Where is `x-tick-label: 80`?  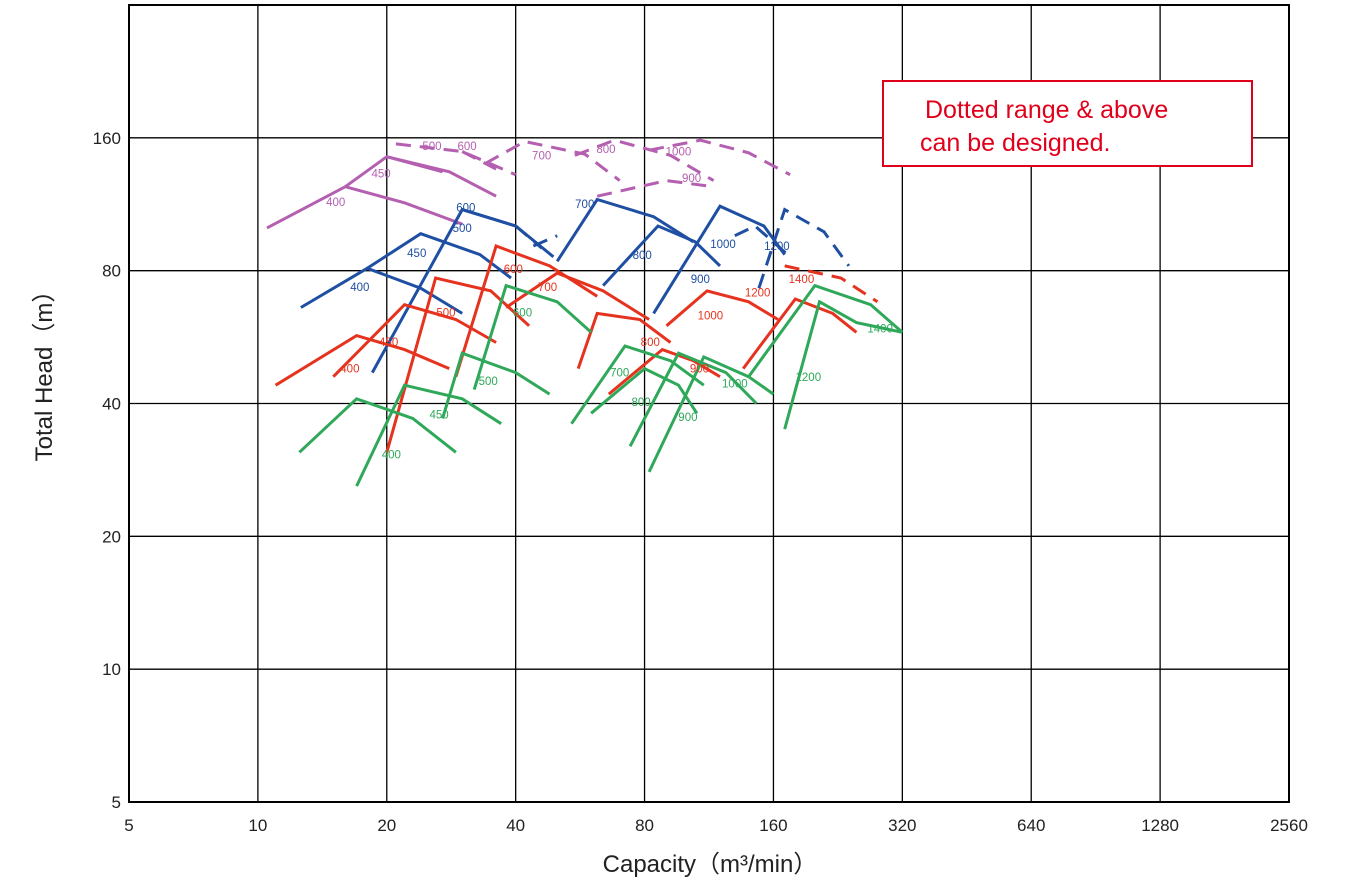
x-tick-label: 80 is located at coordinates (644, 825).